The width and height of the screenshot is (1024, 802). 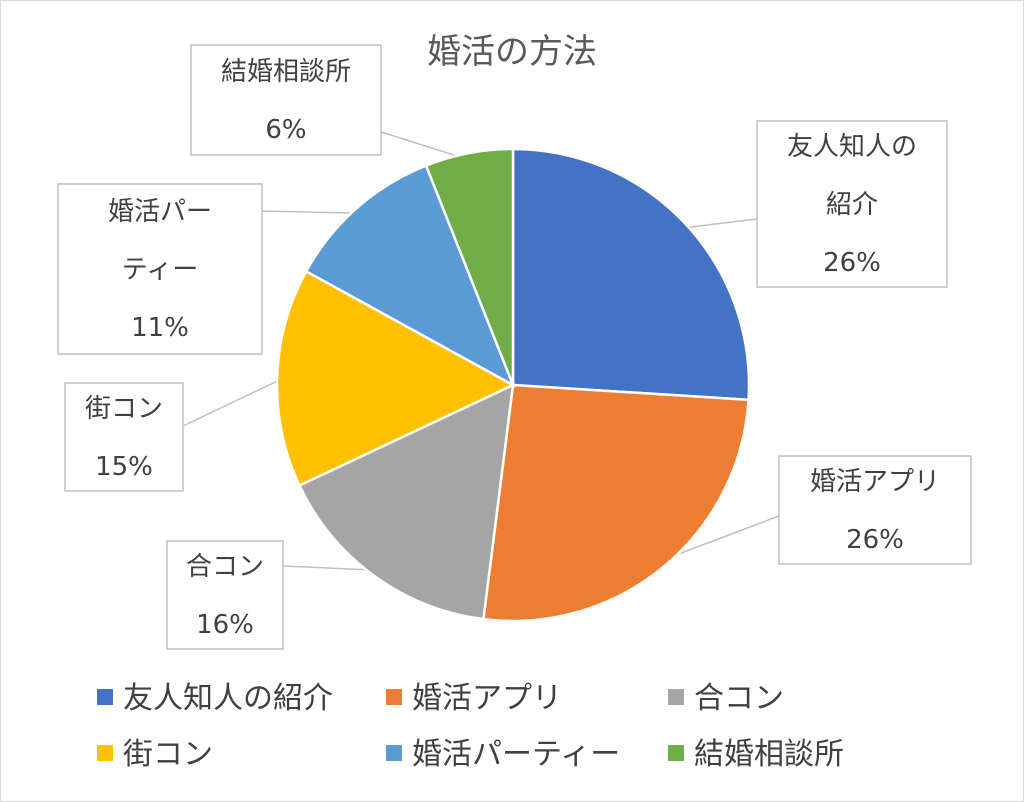 I want to click on leader-line-konkatsu-party, so click(x=311, y=212).